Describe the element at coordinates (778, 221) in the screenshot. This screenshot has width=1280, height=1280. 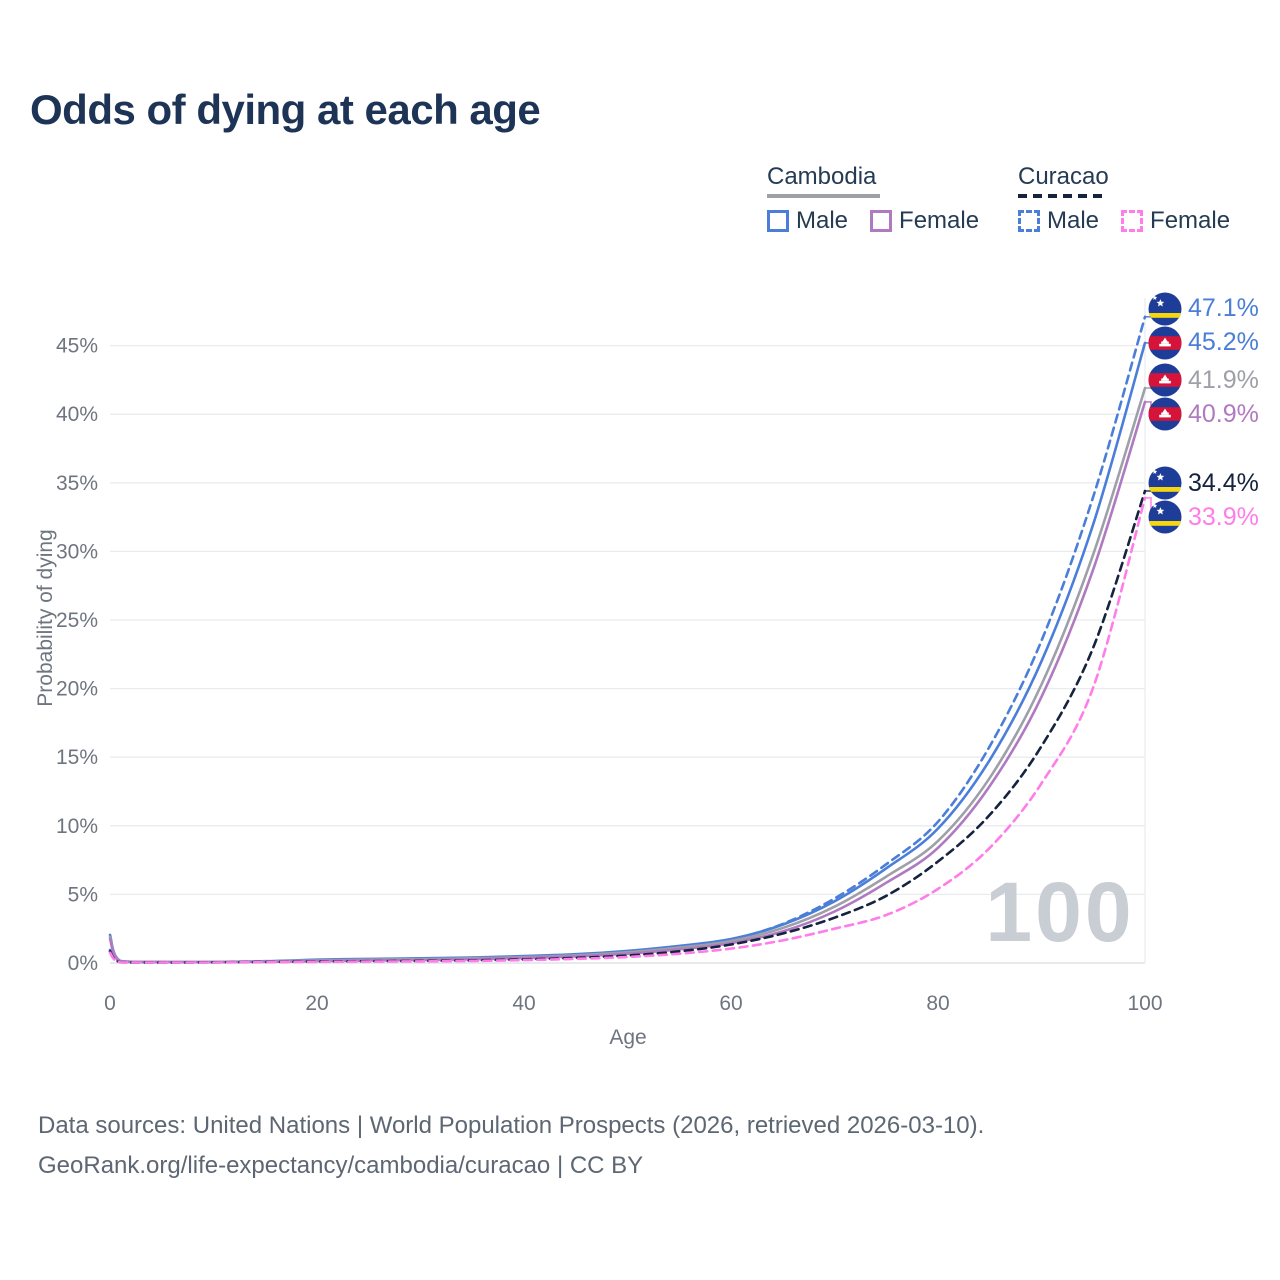
I see `cambodia-male-swatch-icon` at that location.